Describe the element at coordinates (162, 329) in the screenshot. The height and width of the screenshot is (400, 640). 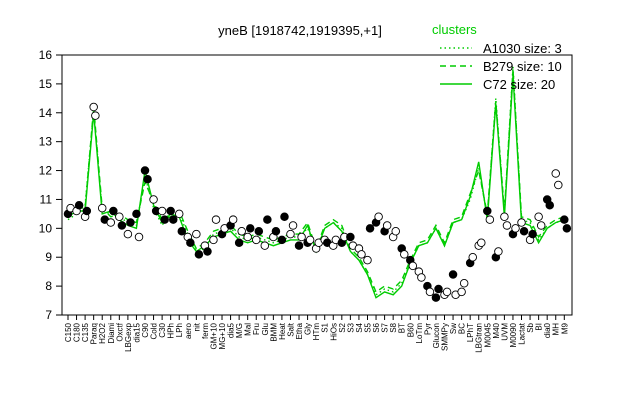
I see `x-tick-label: C30` at that location.